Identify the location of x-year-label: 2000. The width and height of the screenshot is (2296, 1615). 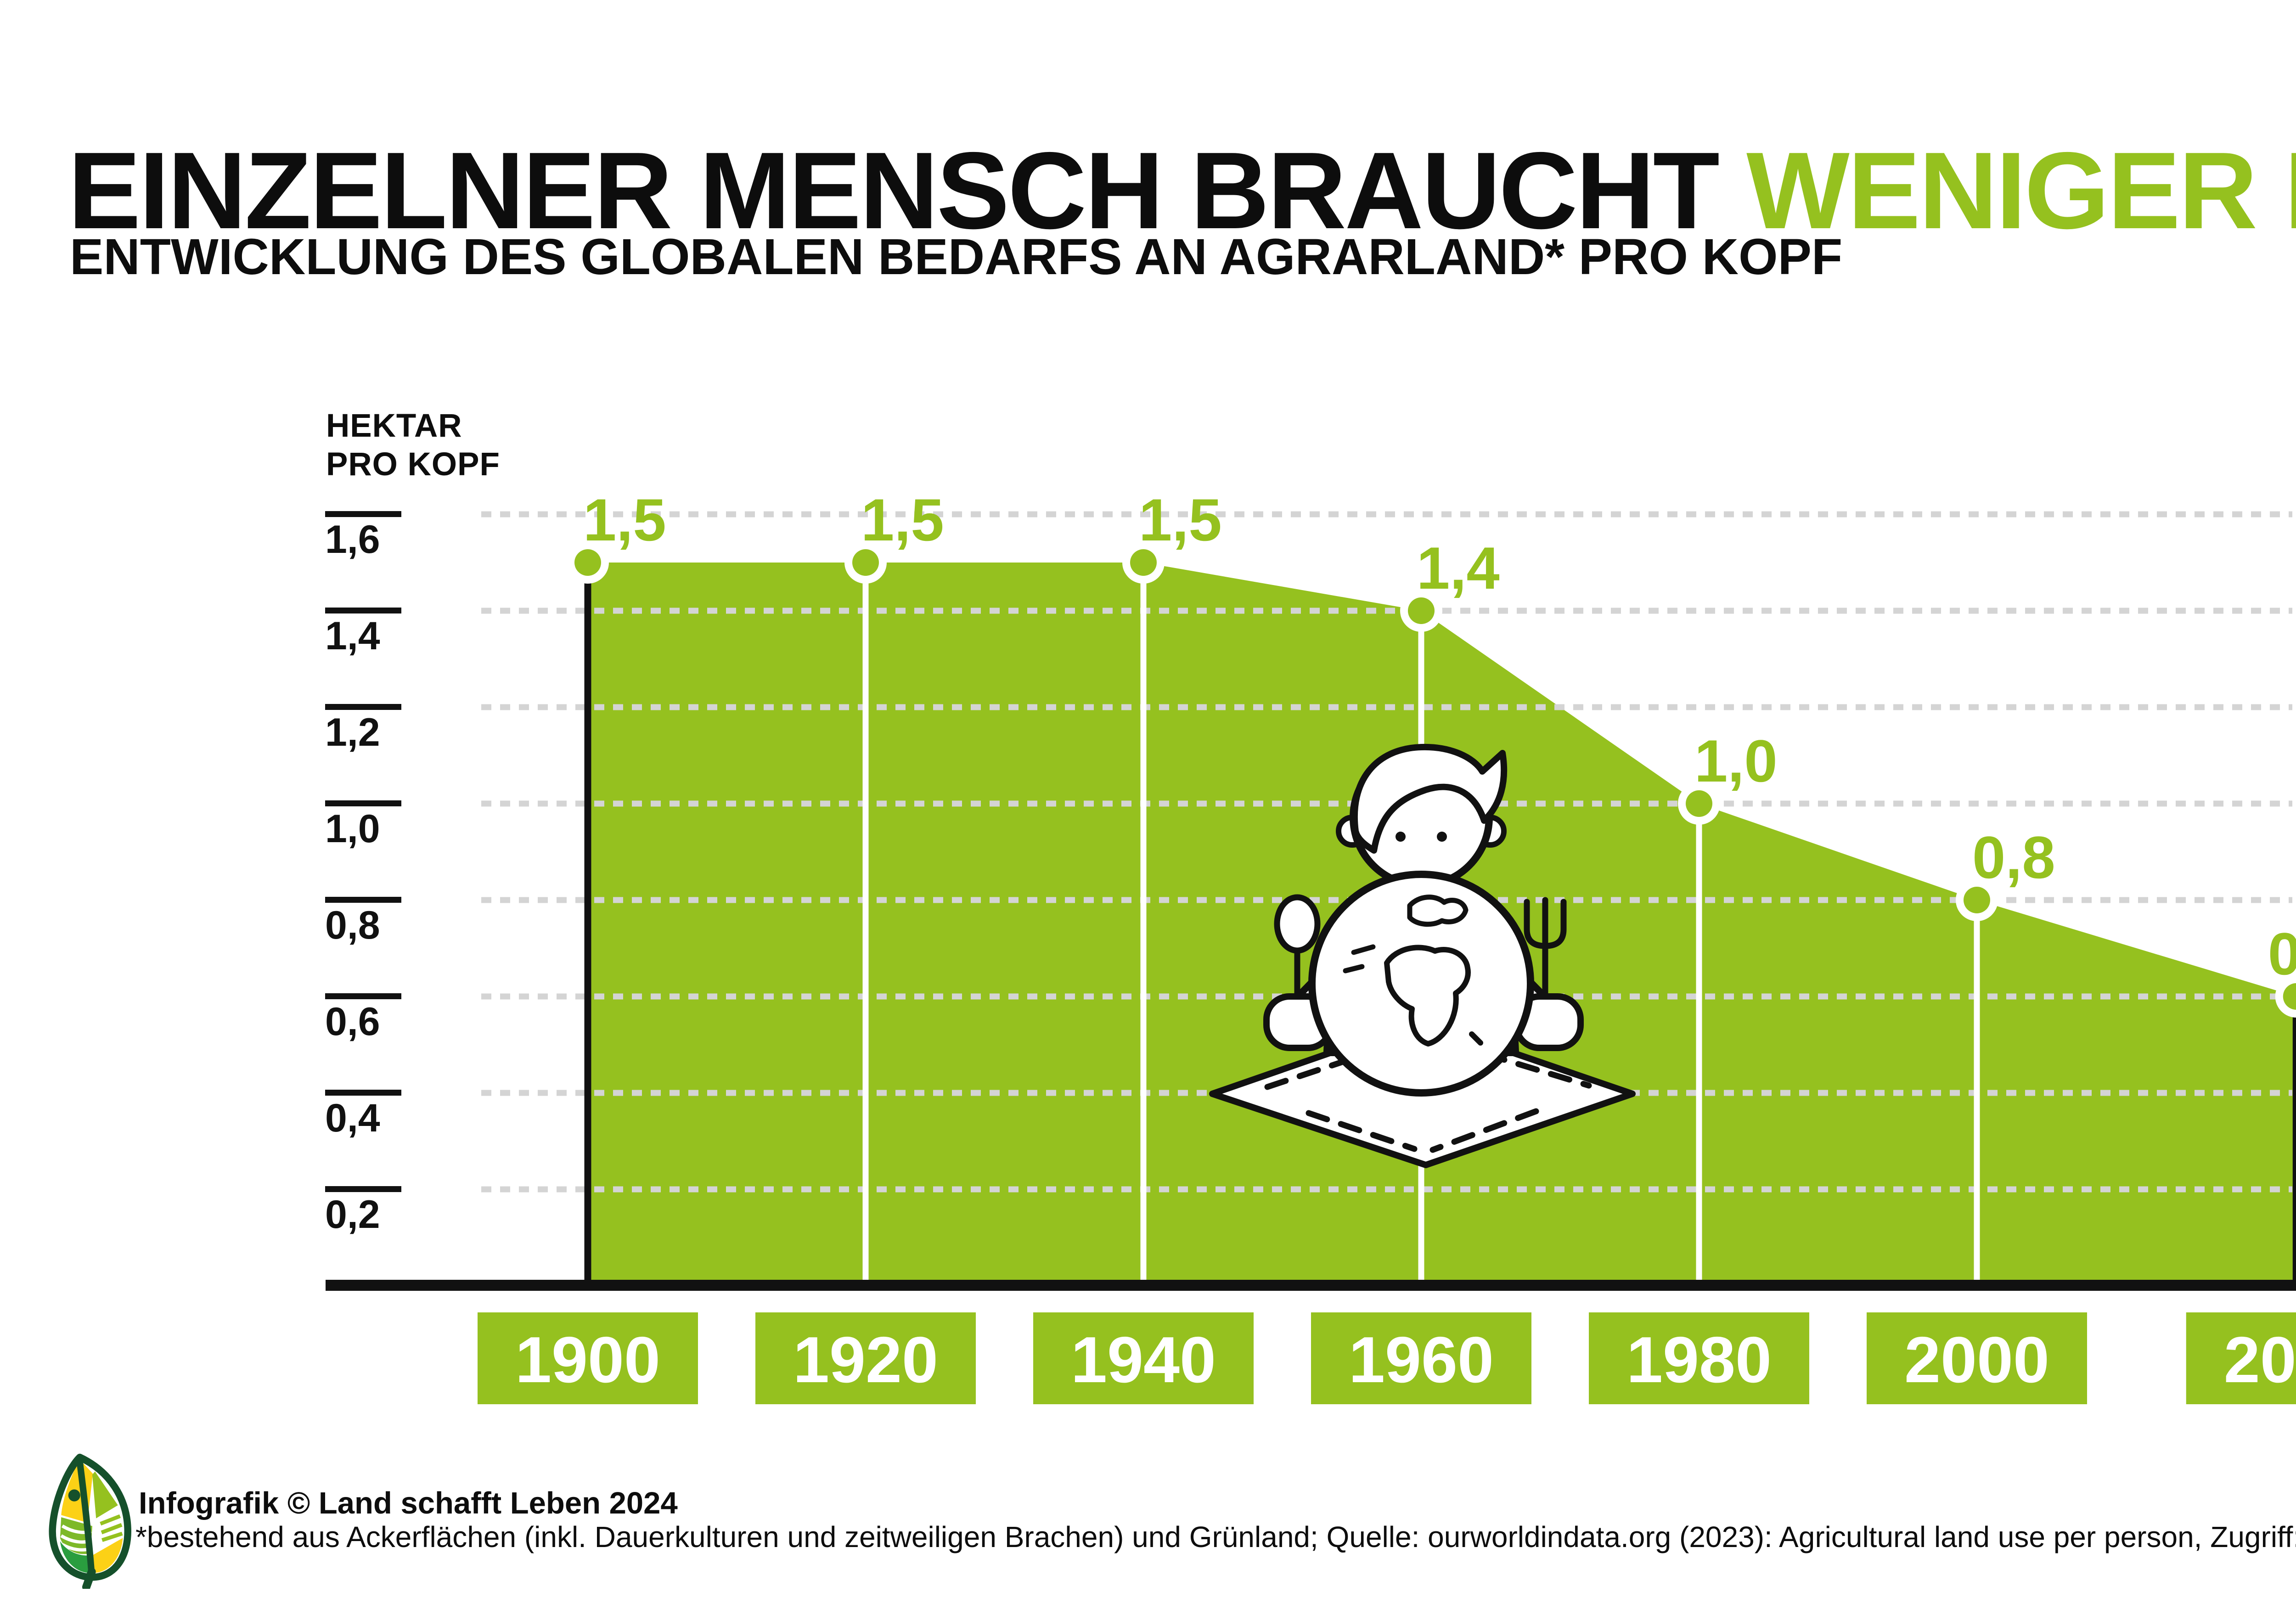
(1976, 1359).